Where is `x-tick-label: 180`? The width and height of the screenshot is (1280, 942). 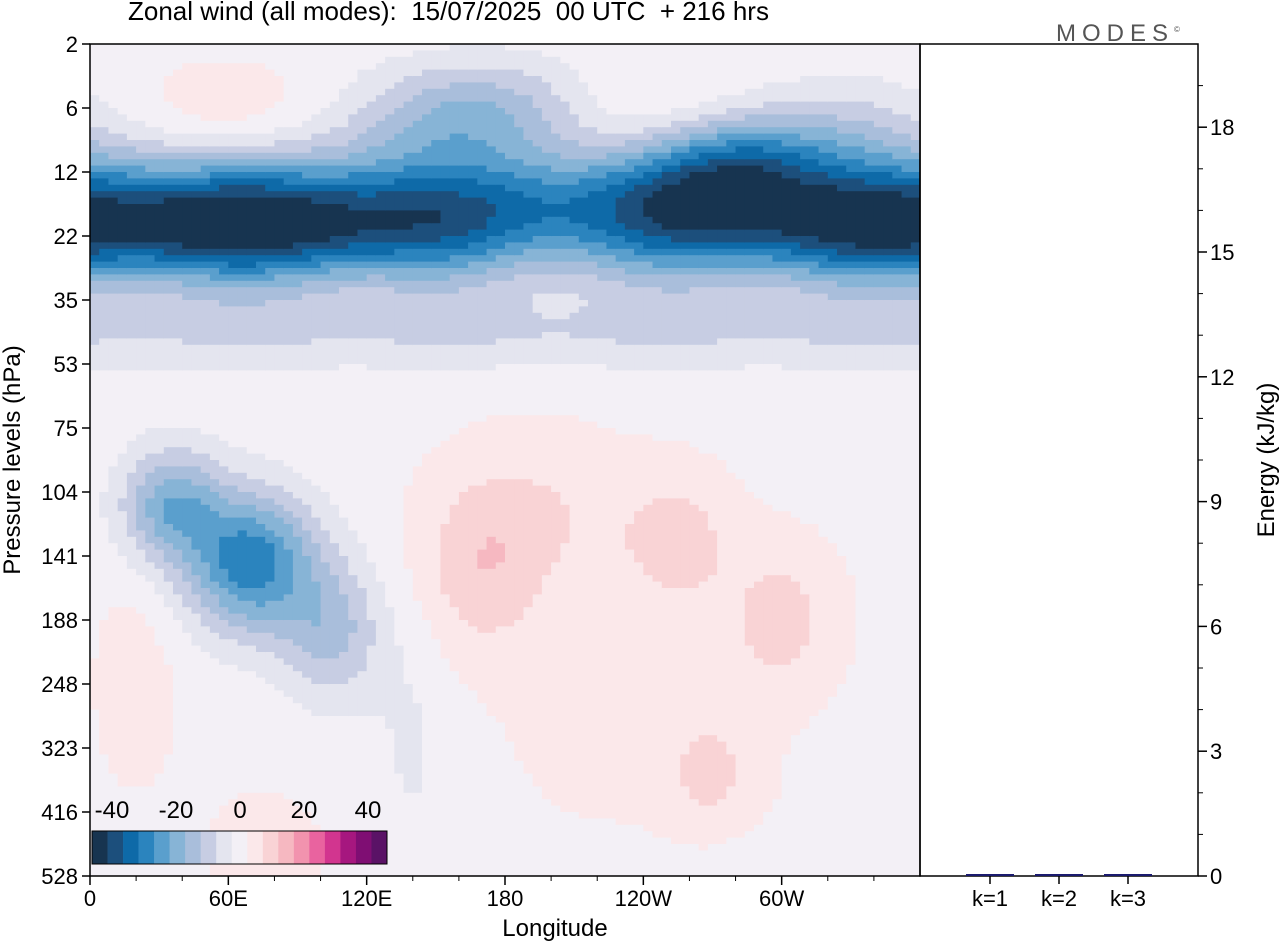
x-tick-label: 180 is located at coordinates (505, 898).